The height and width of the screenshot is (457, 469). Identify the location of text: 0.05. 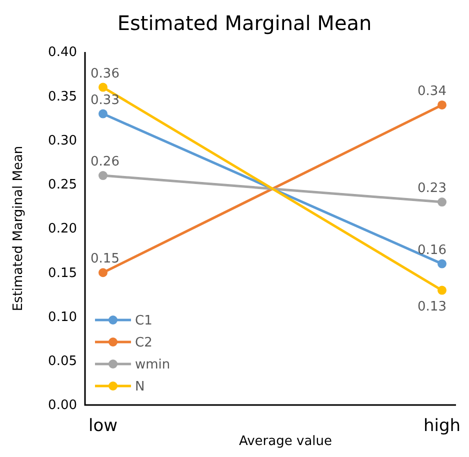
(62, 362).